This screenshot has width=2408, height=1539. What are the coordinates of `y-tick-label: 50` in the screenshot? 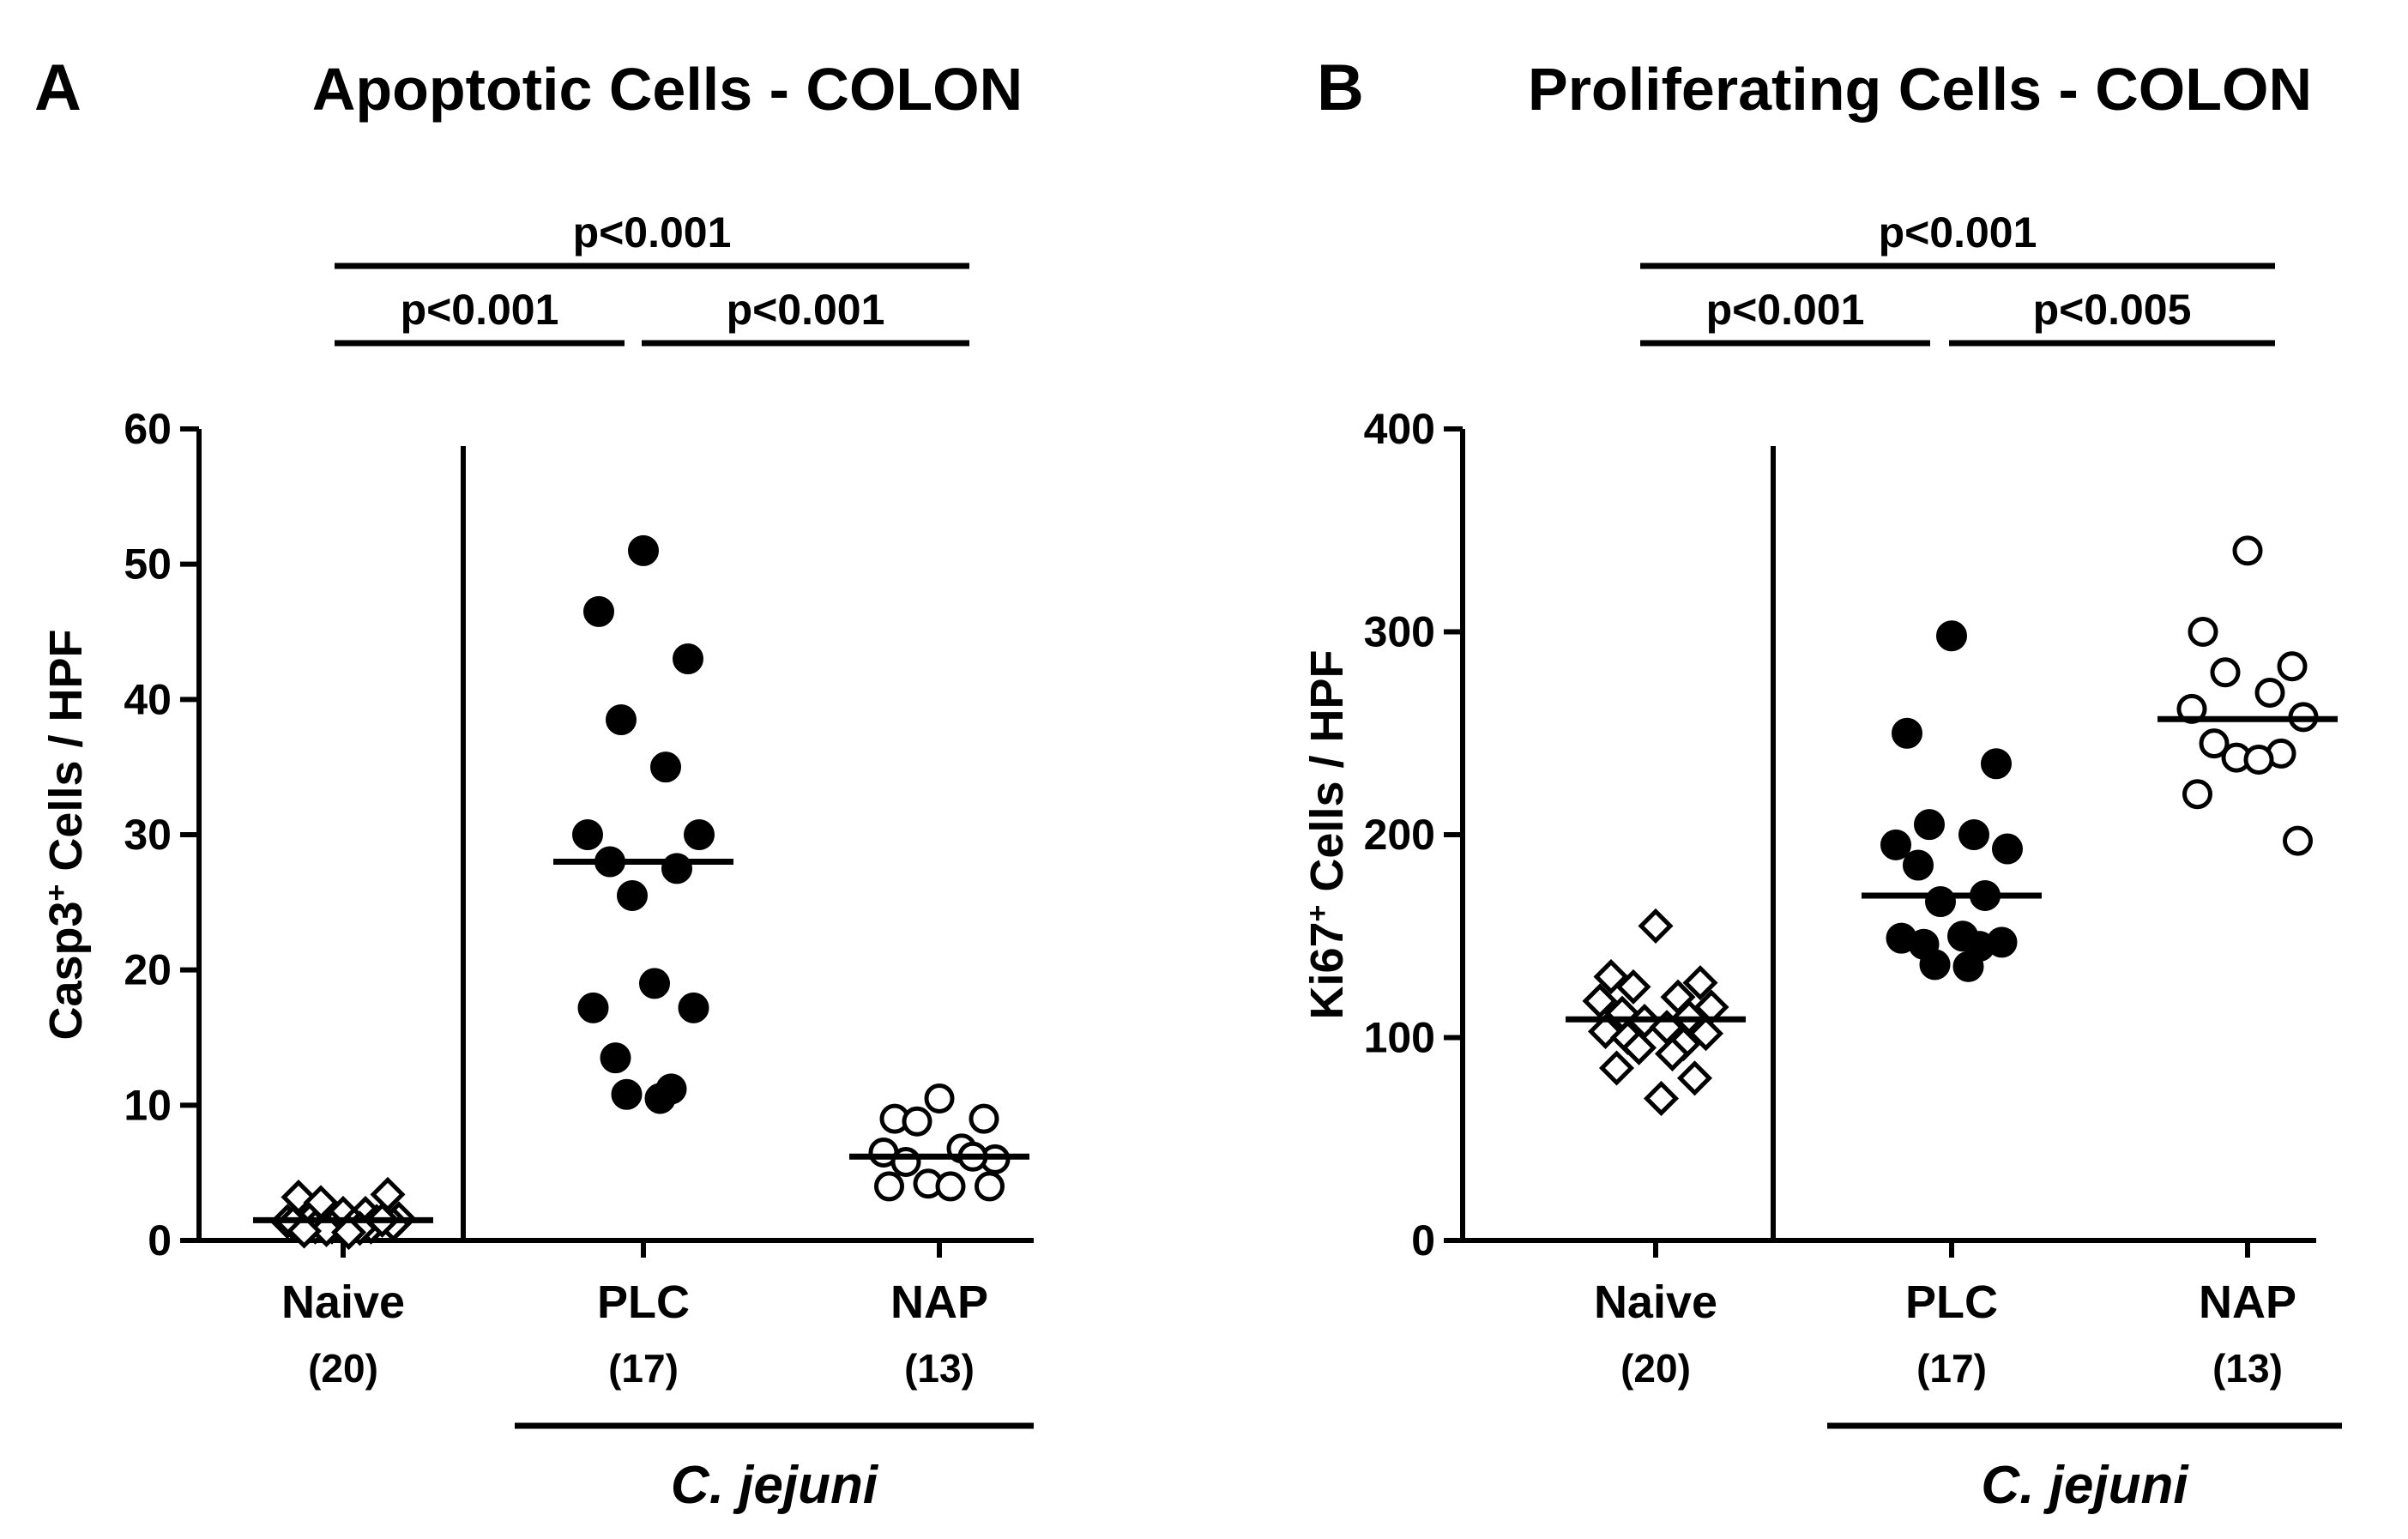 It's located at (148, 564).